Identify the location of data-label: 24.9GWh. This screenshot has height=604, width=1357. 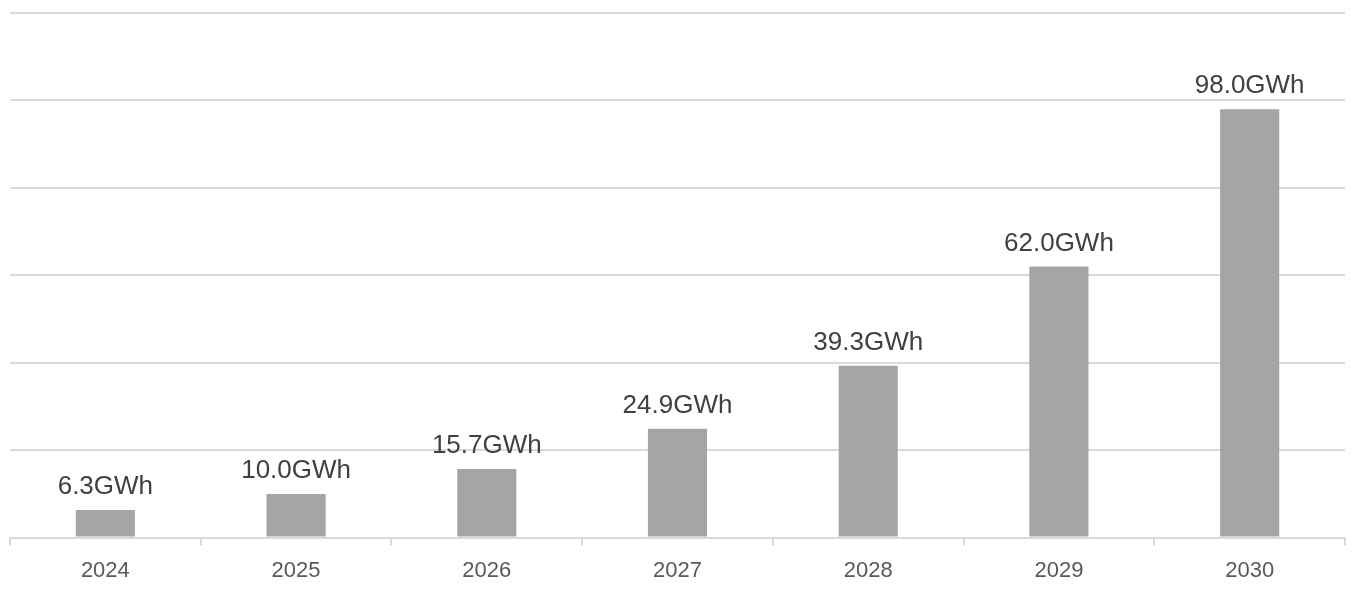
(677, 403).